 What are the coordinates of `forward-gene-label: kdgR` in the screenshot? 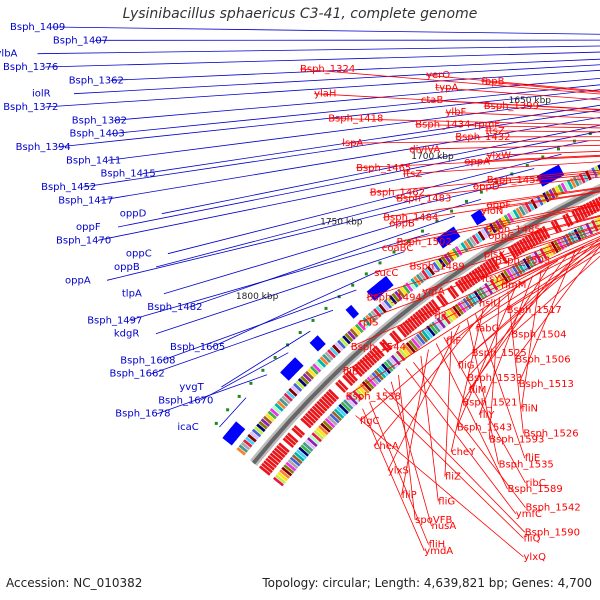 It's located at (126, 334).